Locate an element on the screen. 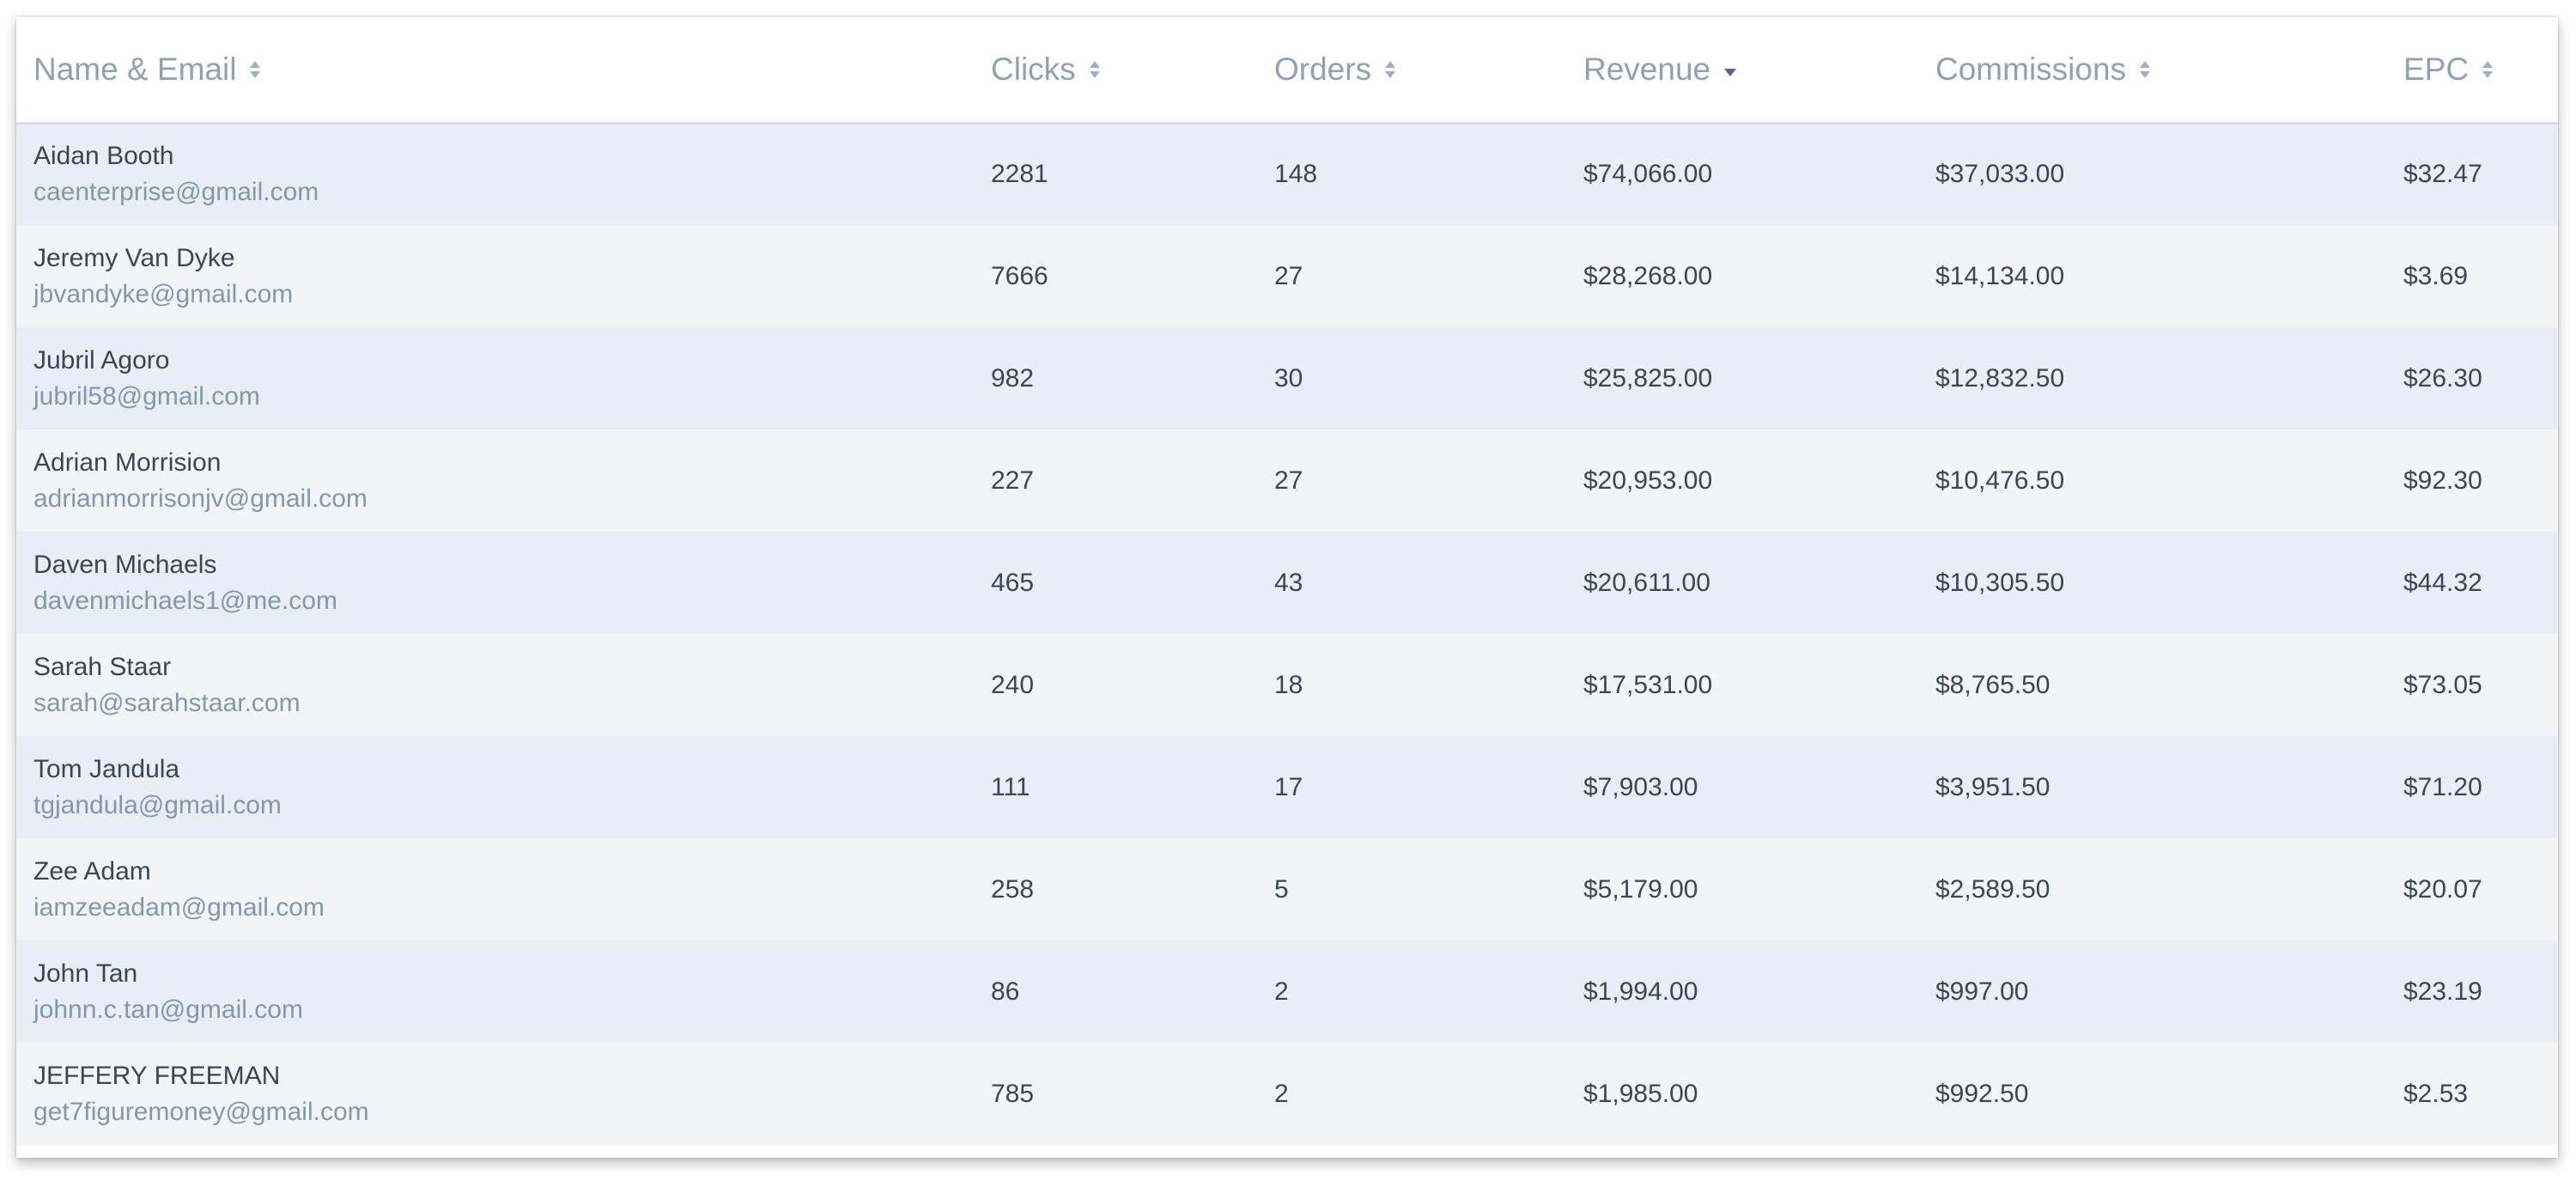 This screenshot has height=1181, width=2576. commissions-cell: $14,134.00 is located at coordinates (2000, 275).